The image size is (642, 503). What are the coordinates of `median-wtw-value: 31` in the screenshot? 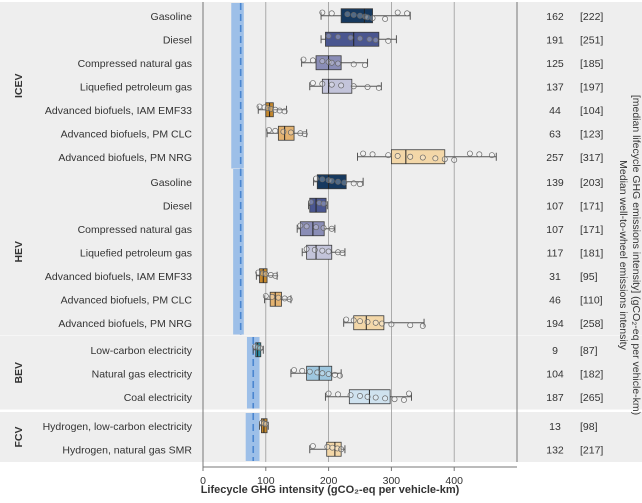 It's located at (555, 277).